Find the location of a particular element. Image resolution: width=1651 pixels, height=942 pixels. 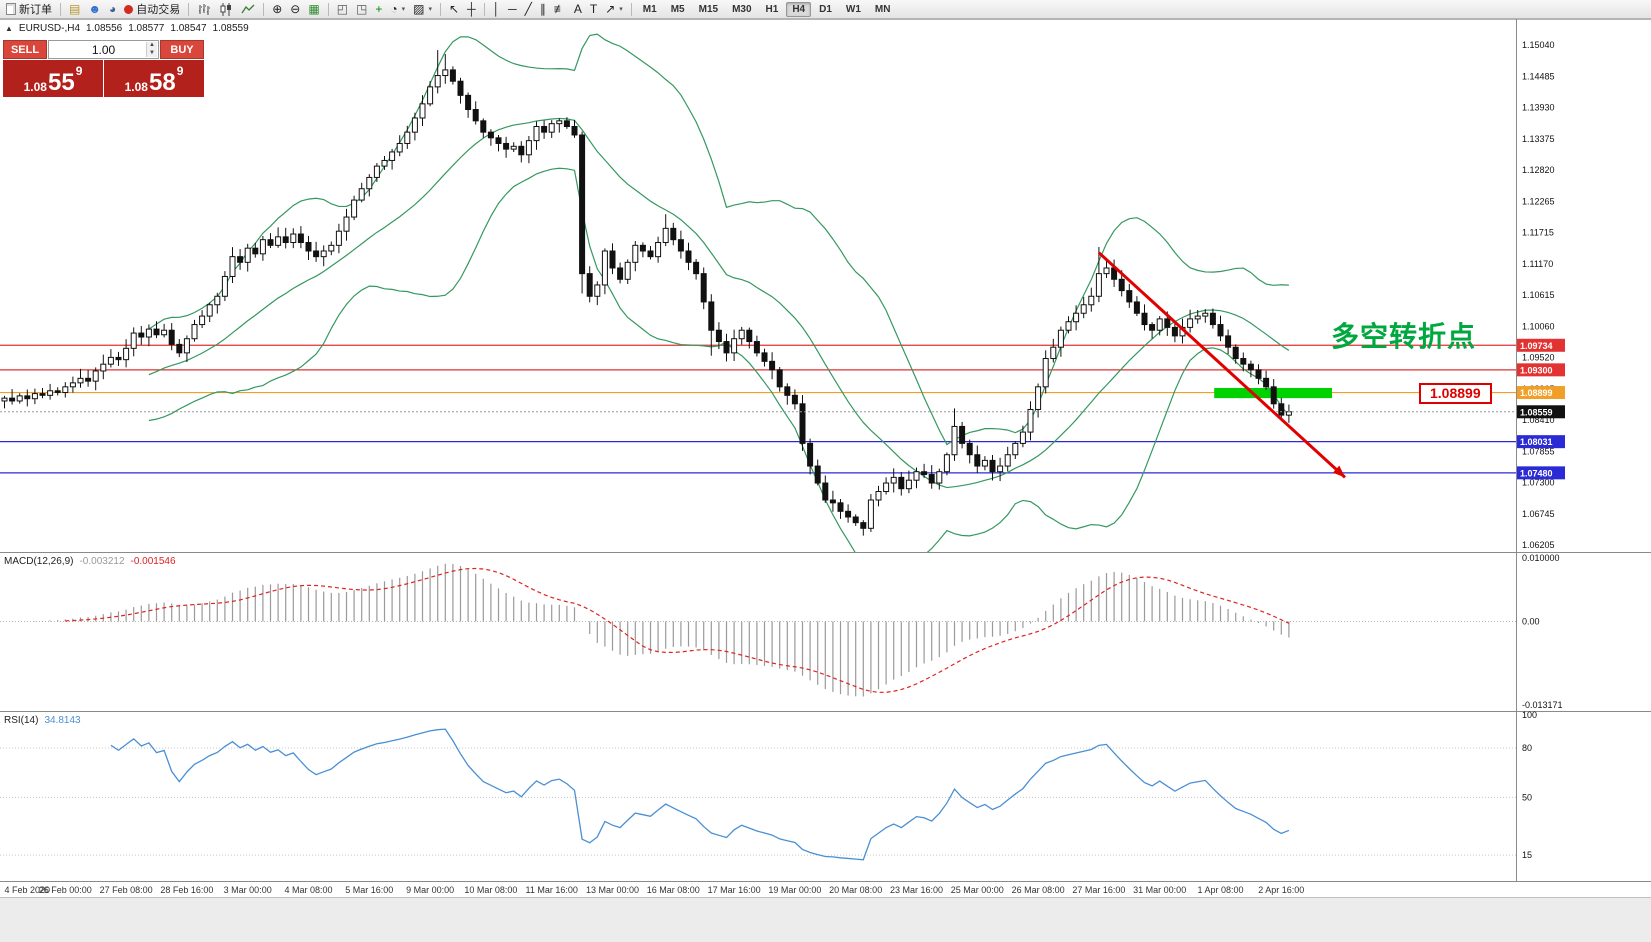

price-axis-label: 1.07300 is located at coordinates (1538, 483).